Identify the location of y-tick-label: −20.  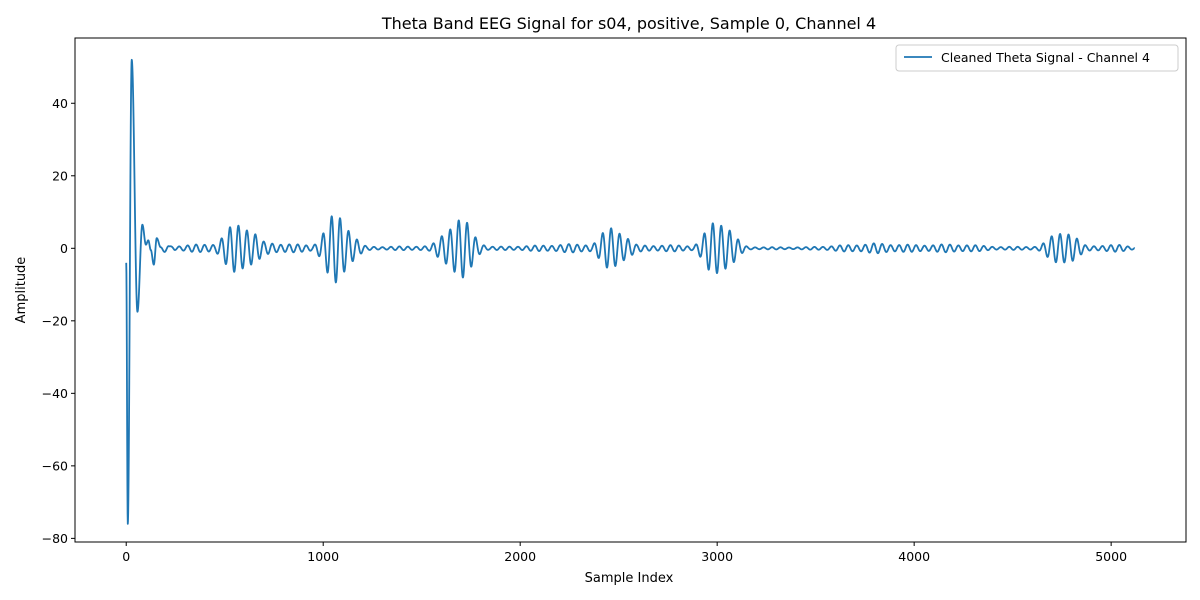
(55, 320).